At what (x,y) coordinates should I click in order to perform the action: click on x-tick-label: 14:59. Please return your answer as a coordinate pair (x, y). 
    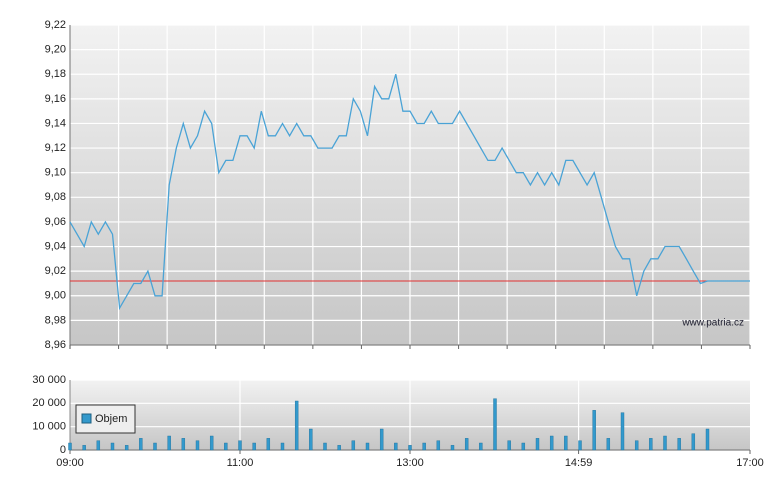
    Looking at the image, I should click on (579, 463).